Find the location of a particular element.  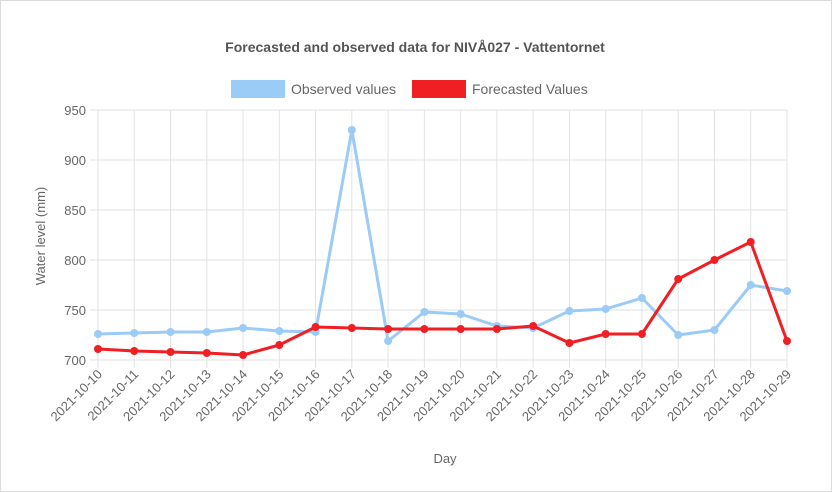

legend-swatch-observed is located at coordinates (258, 89).